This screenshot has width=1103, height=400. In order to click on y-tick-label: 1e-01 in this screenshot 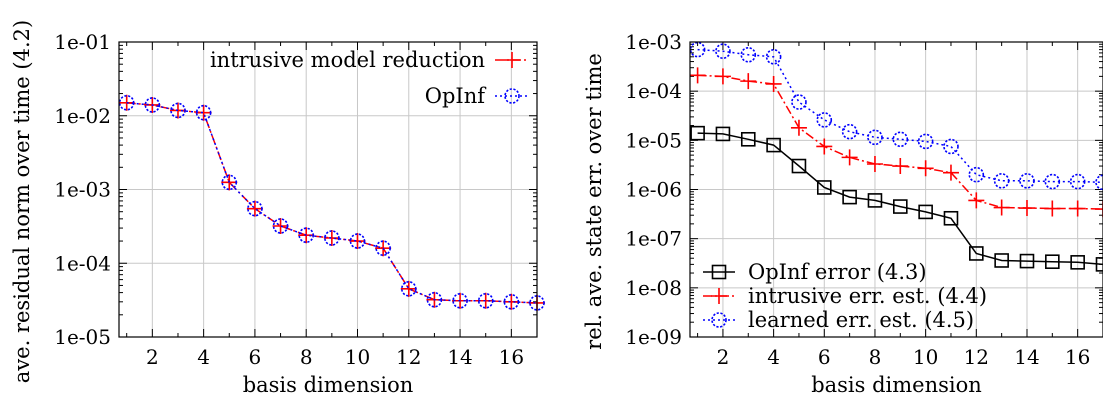, I will do `click(82, 42)`.